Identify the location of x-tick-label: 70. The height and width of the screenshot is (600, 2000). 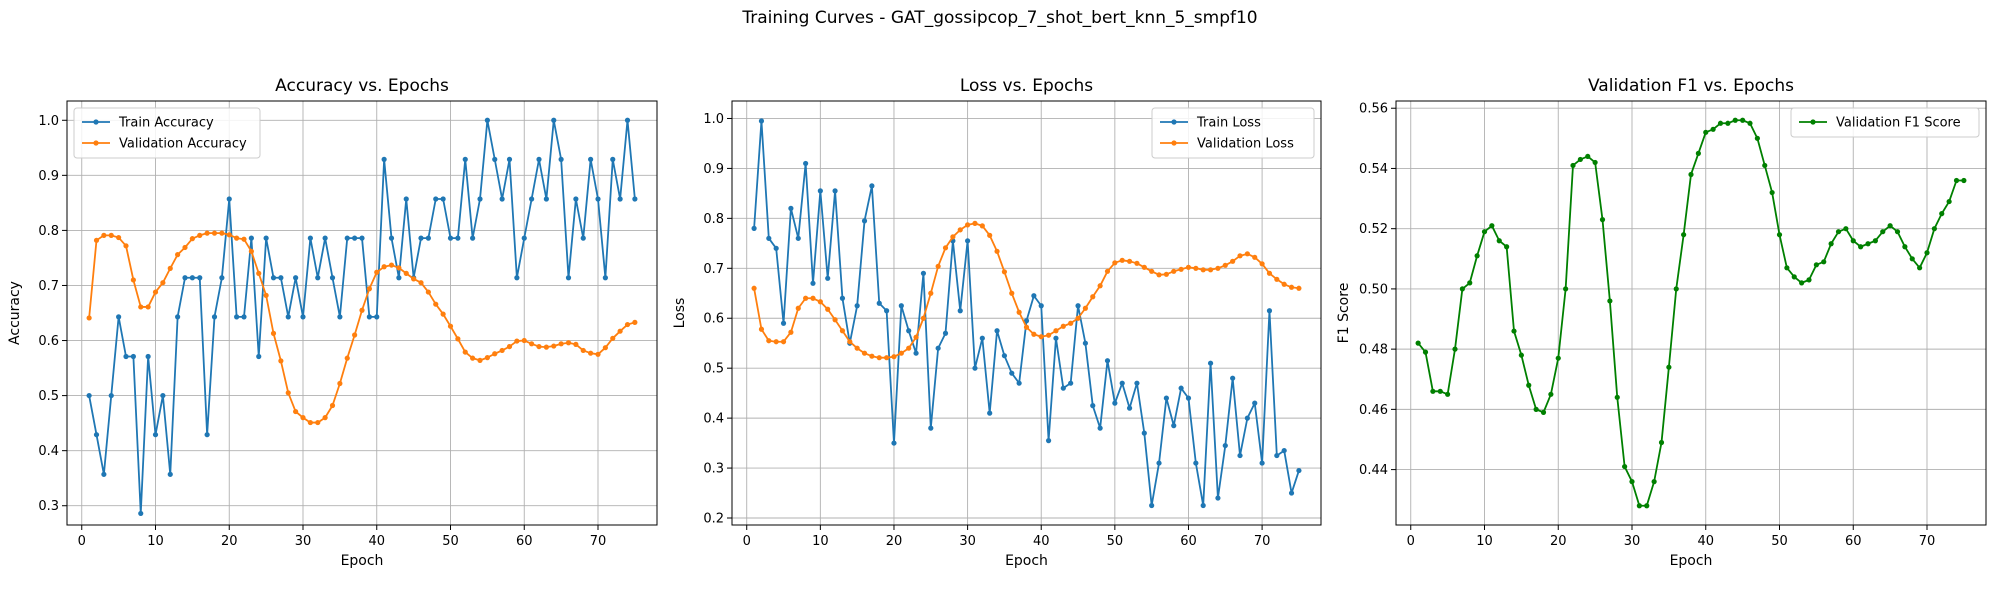
(1262, 541).